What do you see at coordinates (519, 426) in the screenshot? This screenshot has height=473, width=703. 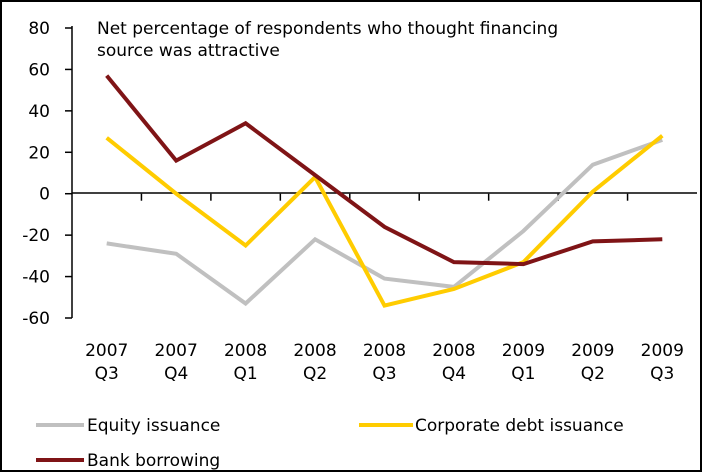 I see `legend-label: Corporate debt issuance` at bounding box center [519, 426].